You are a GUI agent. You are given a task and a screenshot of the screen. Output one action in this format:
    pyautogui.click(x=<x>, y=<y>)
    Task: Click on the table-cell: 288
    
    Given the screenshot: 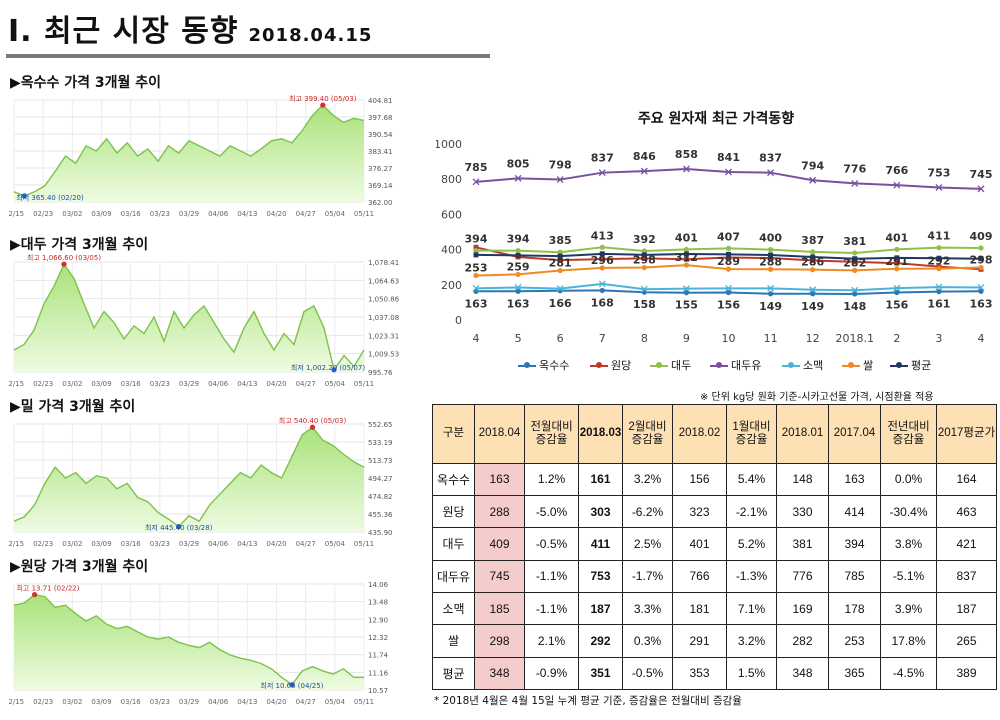 What is the action you would take?
    pyautogui.click(x=499, y=511)
    